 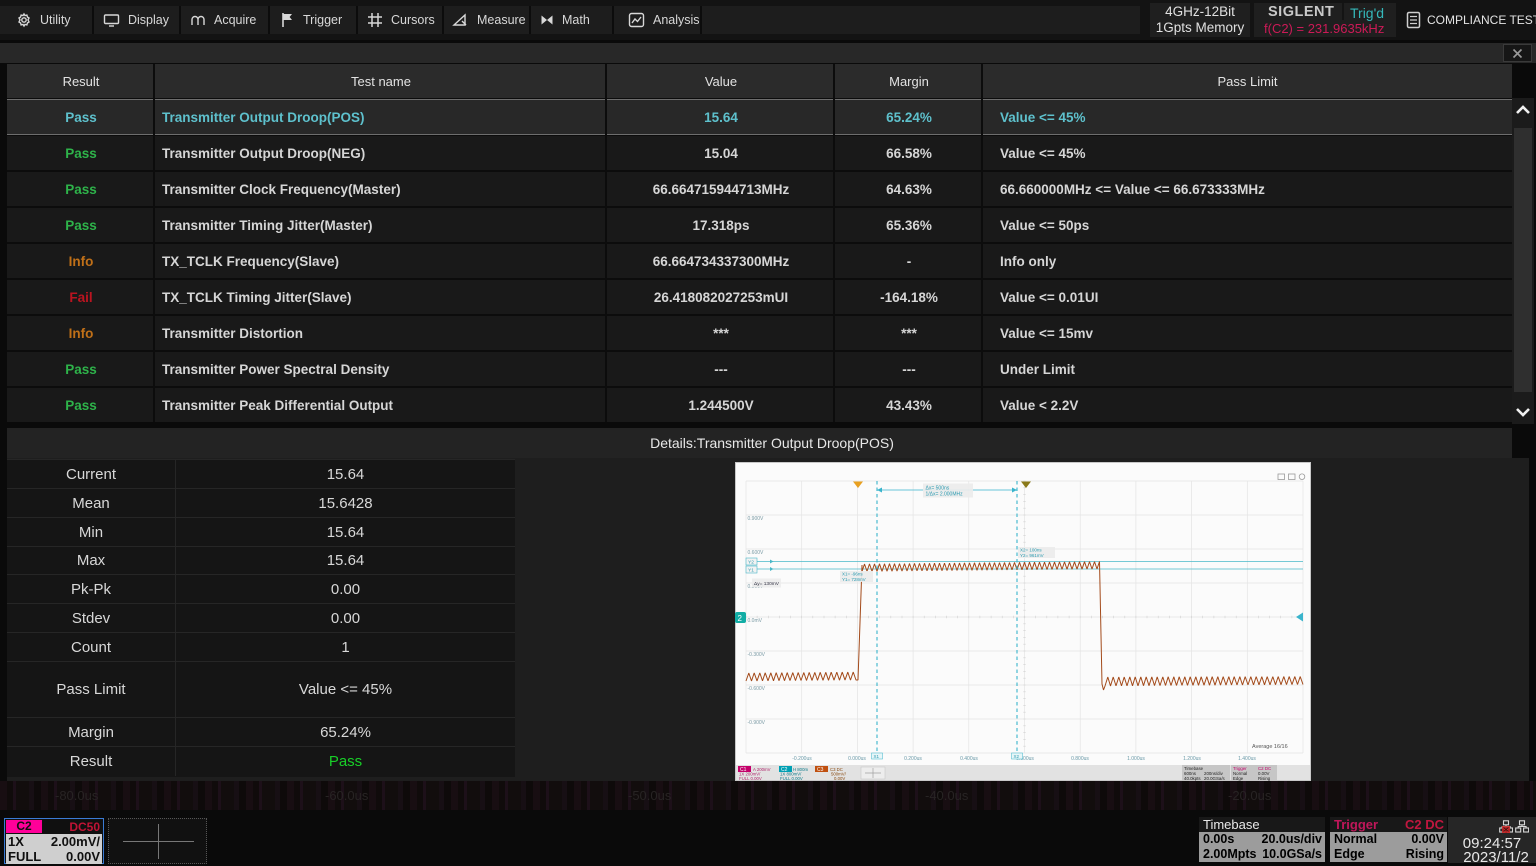 I want to click on svg-text: 0.000us, so click(x=857, y=759).